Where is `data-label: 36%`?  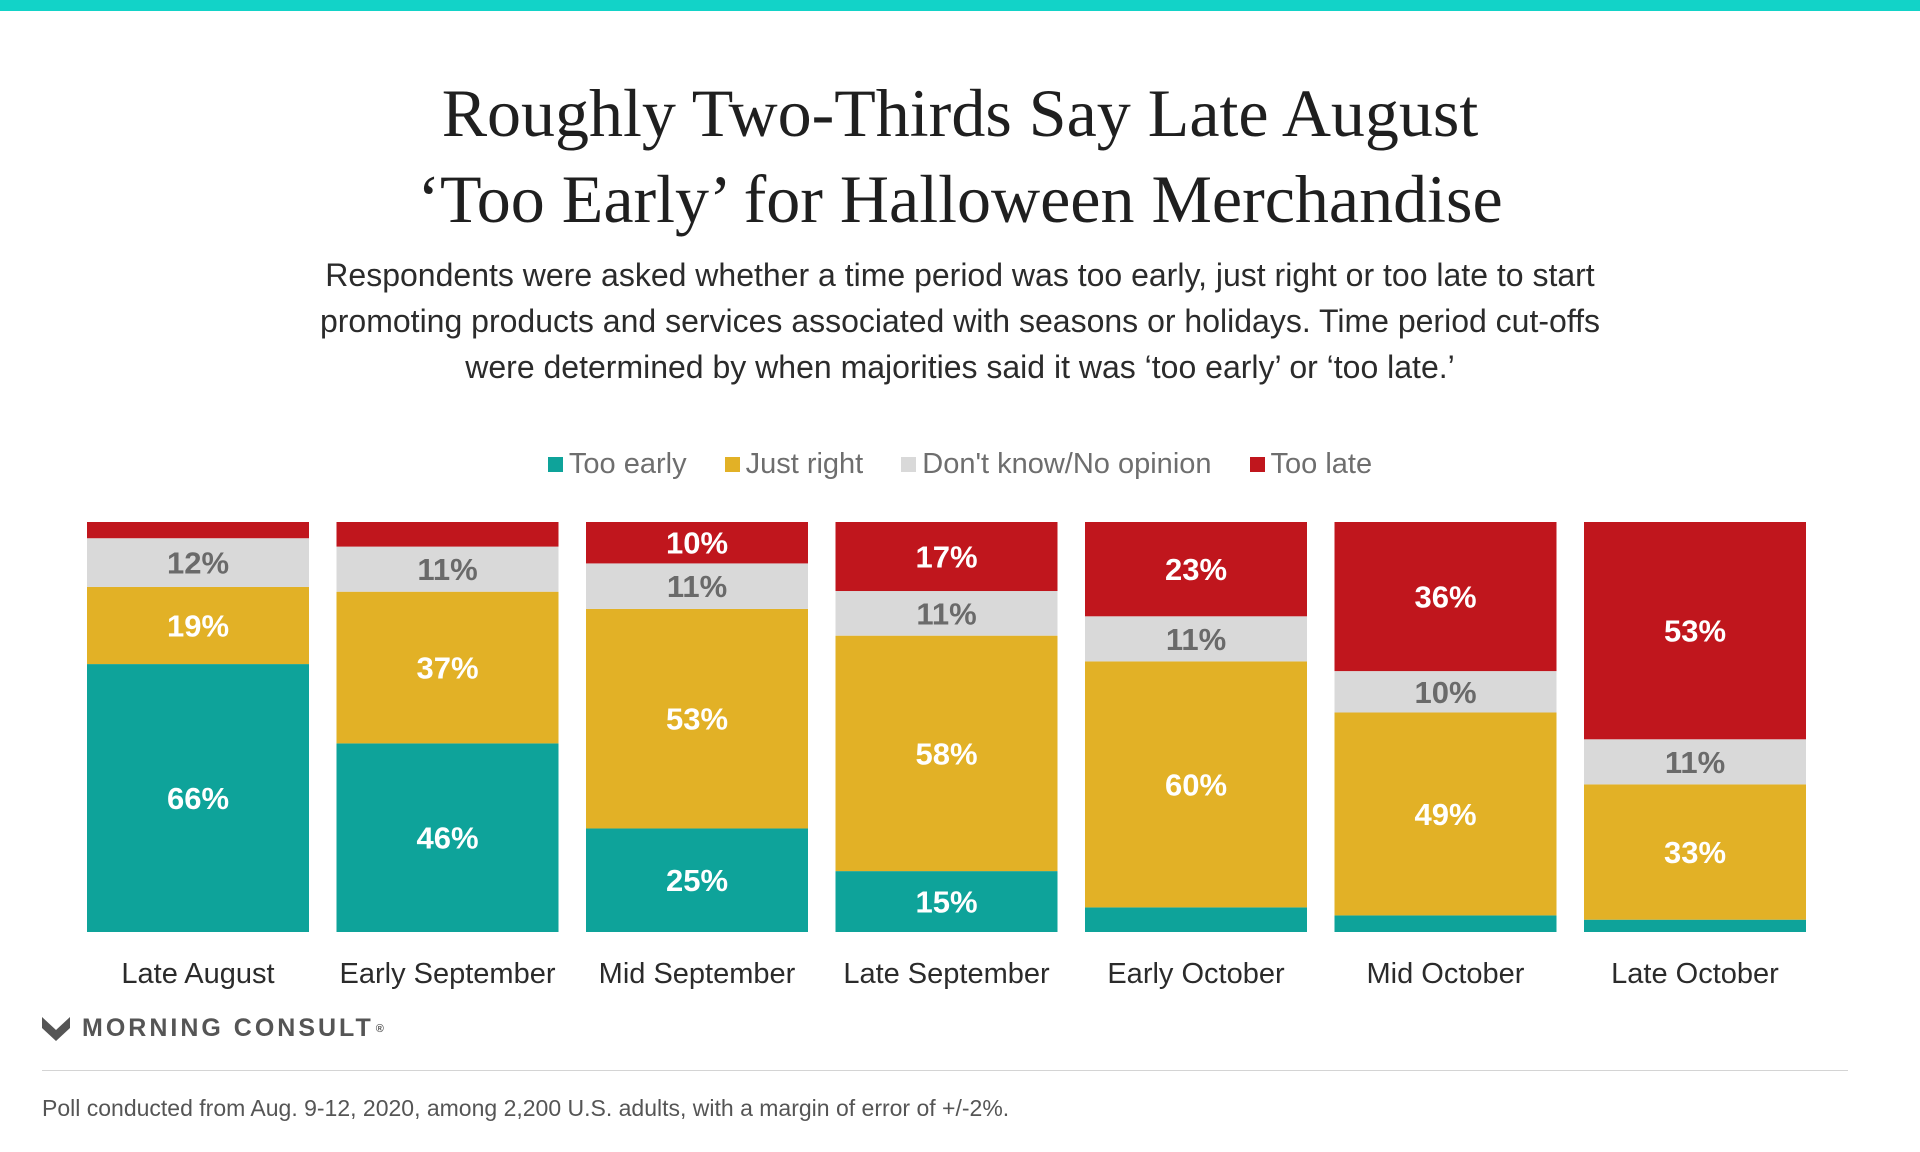 data-label: 36% is located at coordinates (1445, 597).